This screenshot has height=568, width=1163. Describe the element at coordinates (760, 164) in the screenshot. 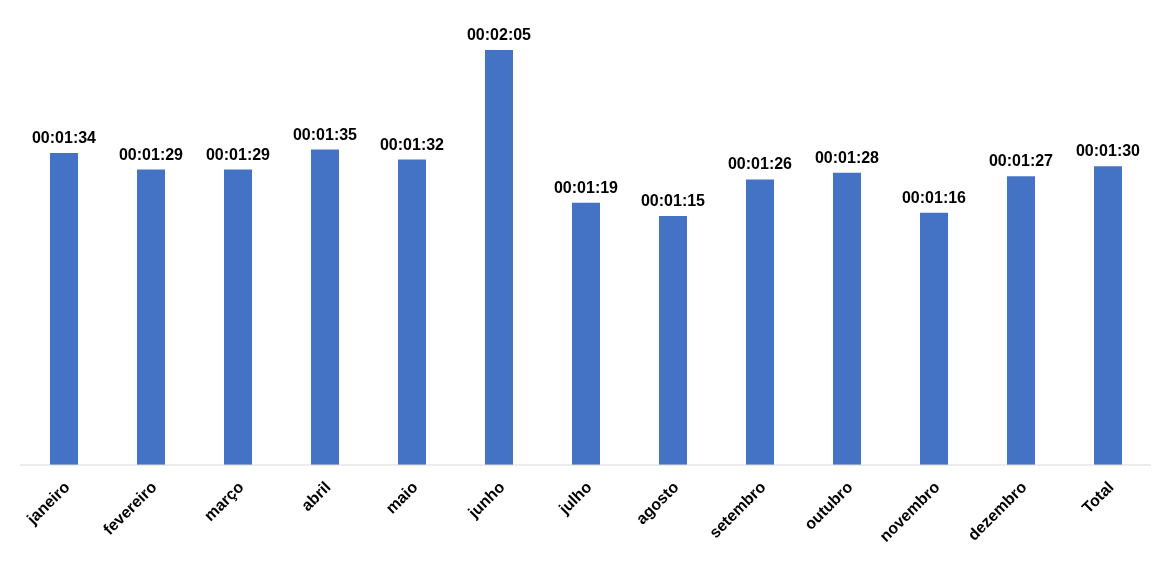

I see `data-label: 00:01:26` at that location.